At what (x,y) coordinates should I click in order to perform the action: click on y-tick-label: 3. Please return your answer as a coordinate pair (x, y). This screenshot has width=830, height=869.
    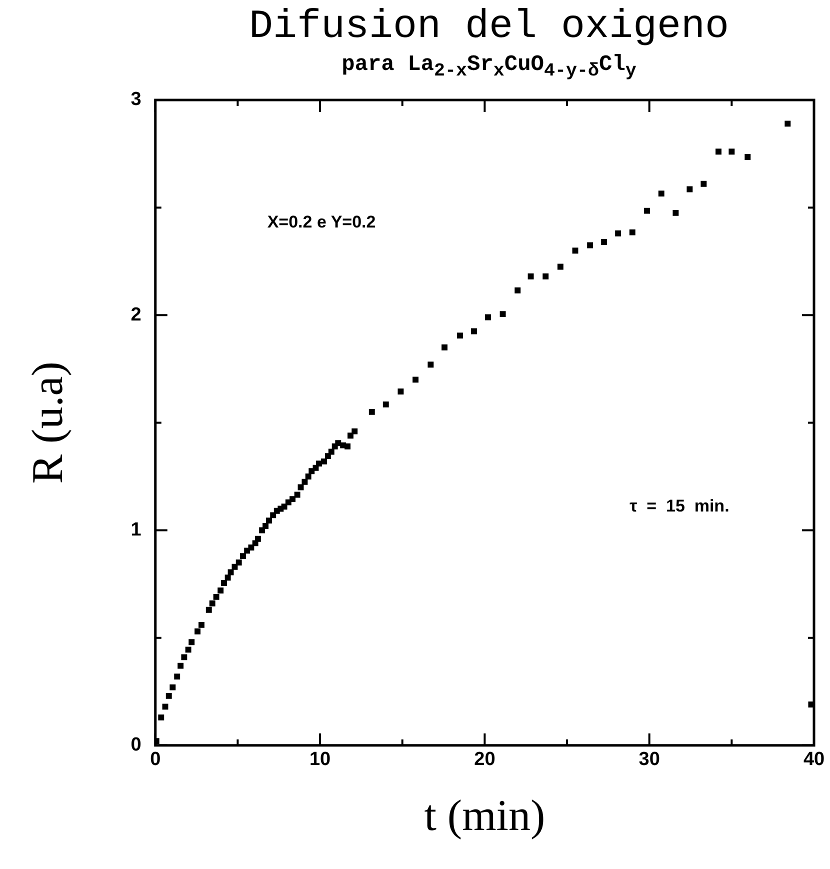
    Looking at the image, I should click on (136, 99).